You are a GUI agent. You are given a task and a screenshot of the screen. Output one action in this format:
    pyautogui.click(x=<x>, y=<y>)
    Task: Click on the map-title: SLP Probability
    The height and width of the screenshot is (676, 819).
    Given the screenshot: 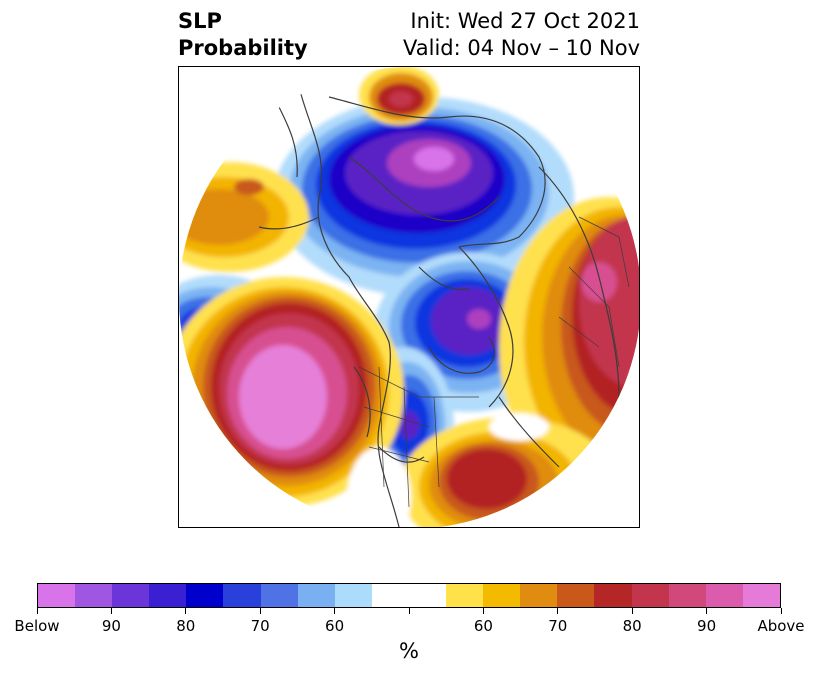 What is the action you would take?
    pyautogui.click(x=243, y=35)
    